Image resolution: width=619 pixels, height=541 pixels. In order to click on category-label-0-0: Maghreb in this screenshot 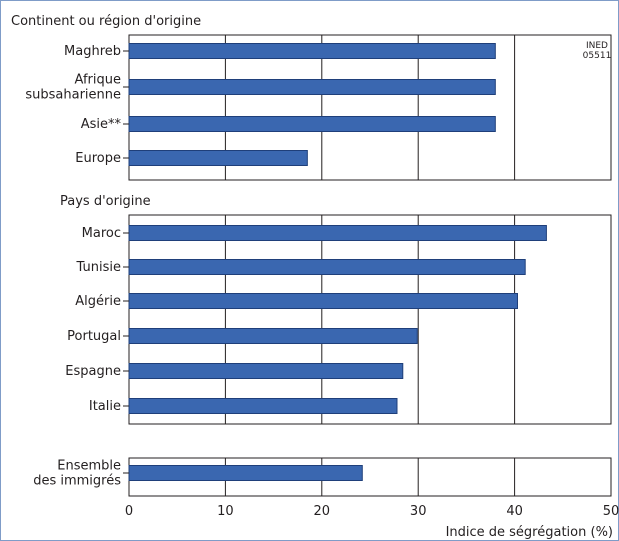, I will do `click(92, 51)`.